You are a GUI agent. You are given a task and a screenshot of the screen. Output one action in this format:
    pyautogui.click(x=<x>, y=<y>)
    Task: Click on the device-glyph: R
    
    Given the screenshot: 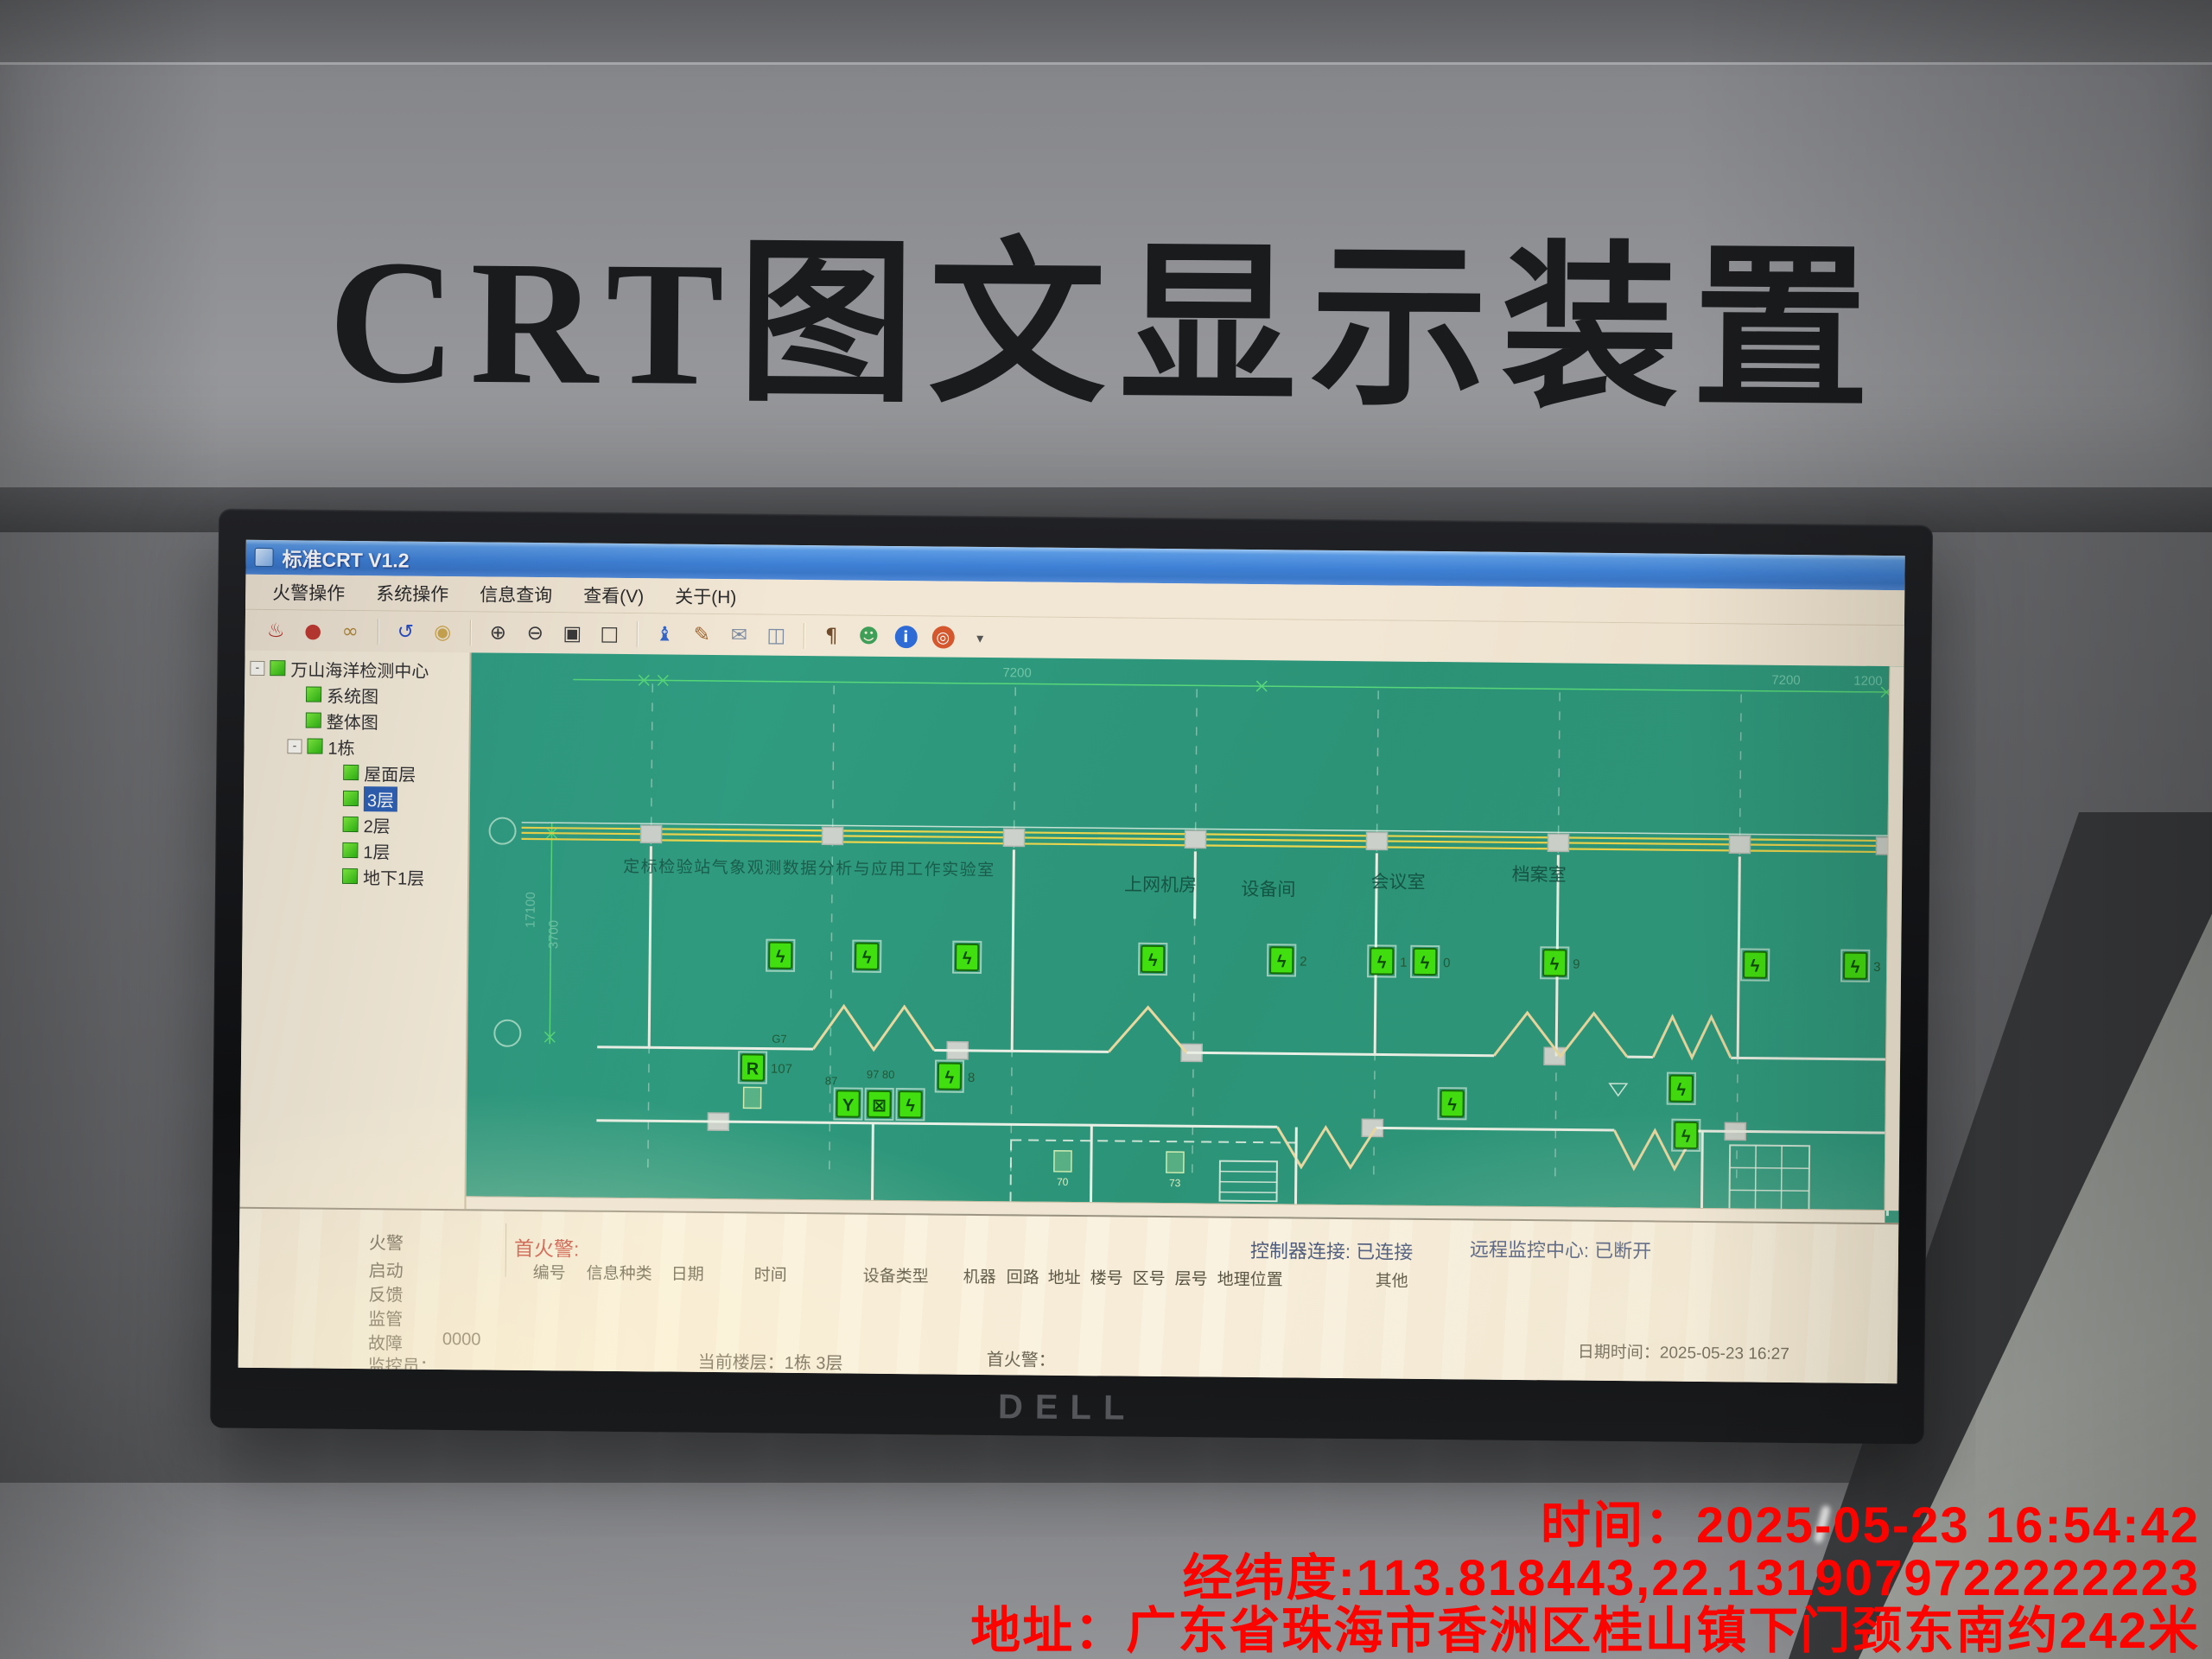 What is the action you would take?
    pyautogui.click(x=753, y=1068)
    